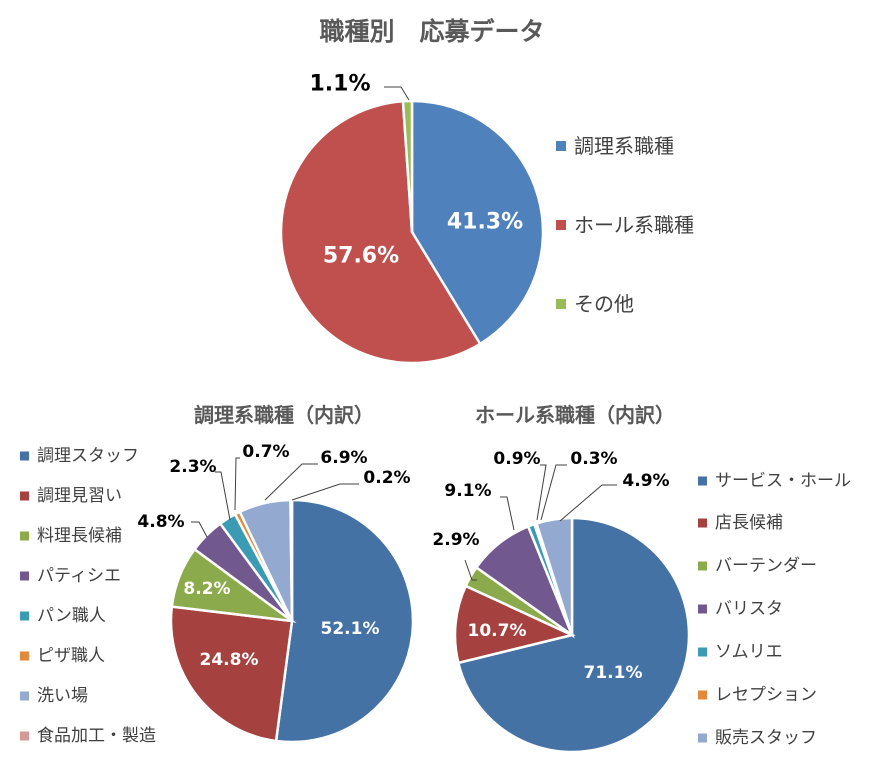 Image resolution: width=878 pixels, height=774 pixels. I want to click on hall-legend-label-7: 販売スタッフ, so click(766, 738).